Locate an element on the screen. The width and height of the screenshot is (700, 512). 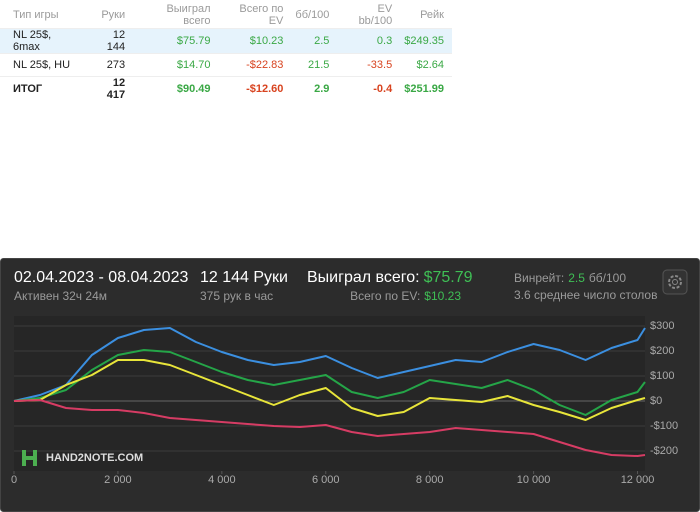
table-row: ИТОГ 12 417 $90.49 -$12.60 2.9 -0.4 $251.99 is located at coordinates (226, 88).